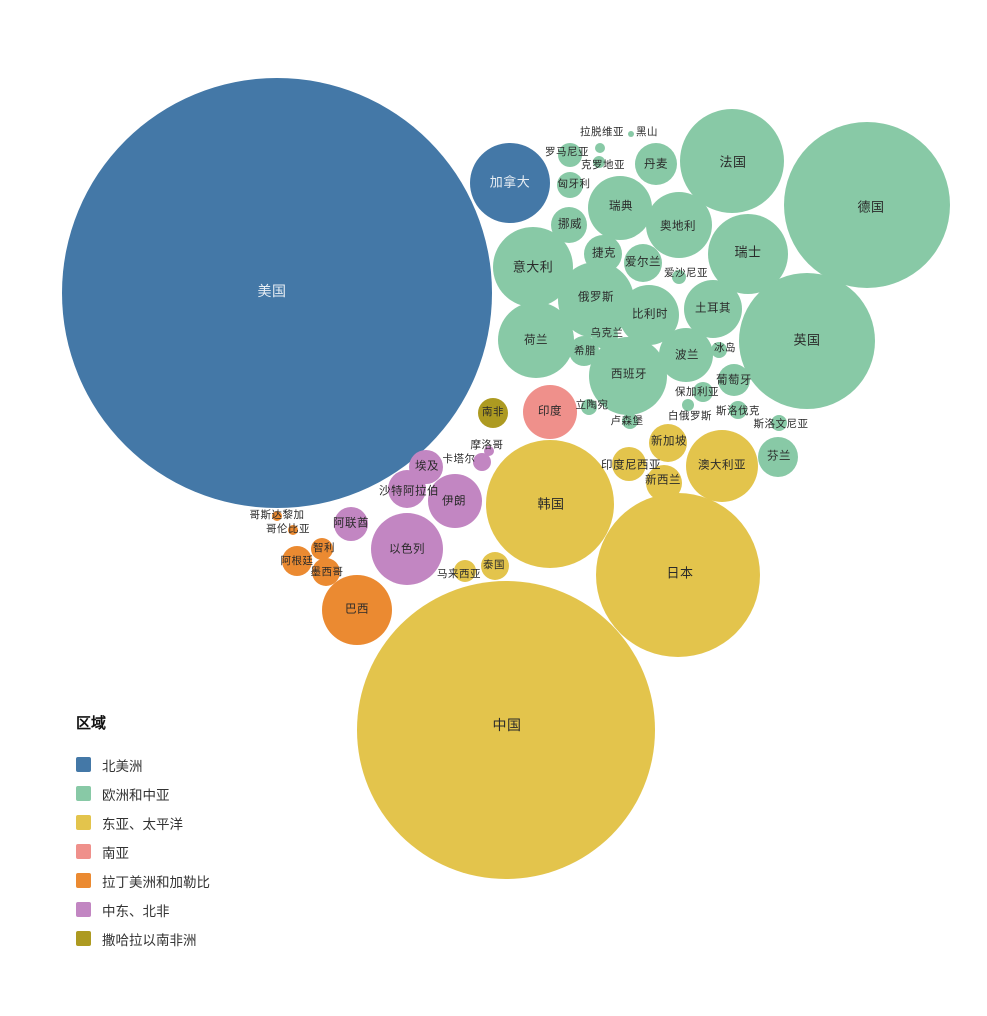 Image resolution: width=987 pixels, height=1016 pixels. Describe the element at coordinates (778, 457) in the screenshot. I see `bubble-芬兰` at that location.